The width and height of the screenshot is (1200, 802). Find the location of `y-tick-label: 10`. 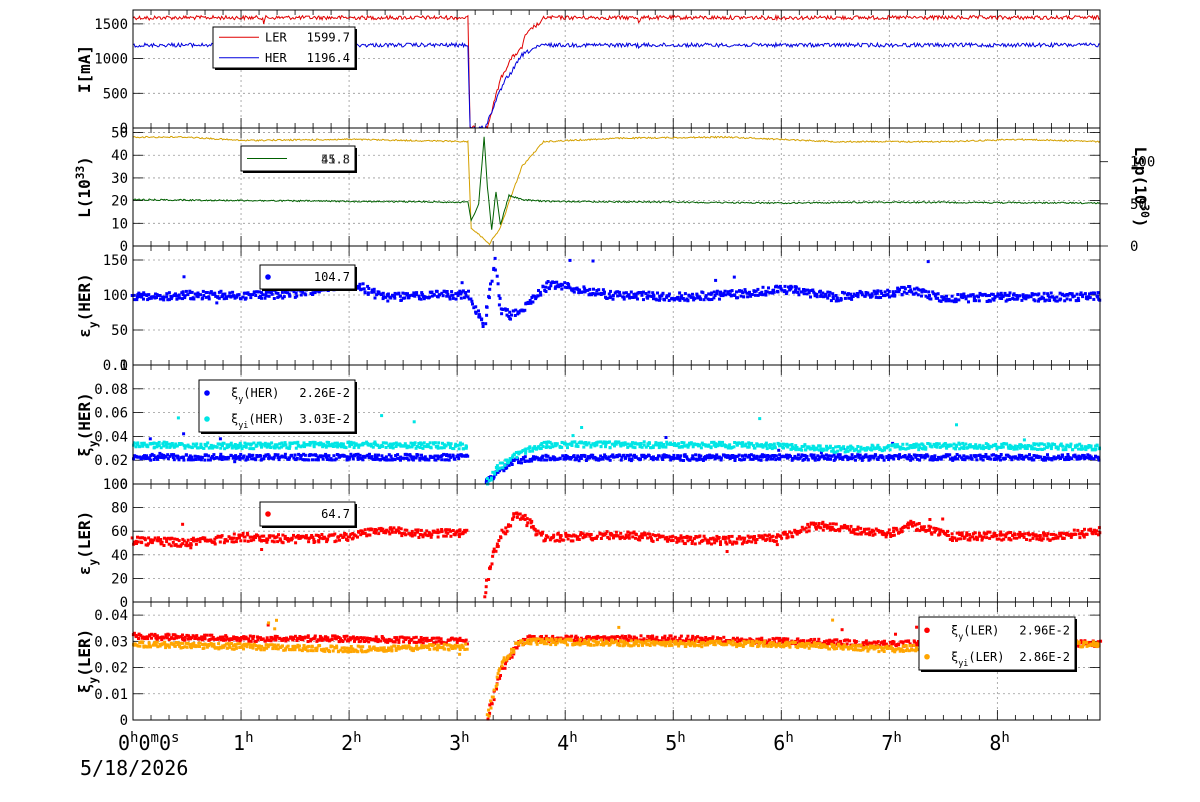

y-tick-label: 10 is located at coordinates (119, 224).